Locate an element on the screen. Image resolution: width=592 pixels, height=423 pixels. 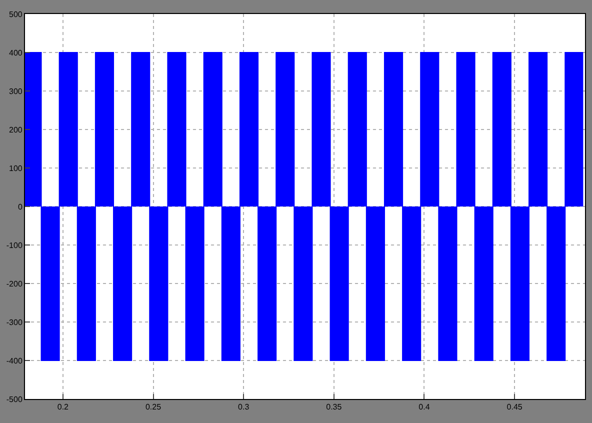
y-tick-label: 100 is located at coordinates (16, 168).